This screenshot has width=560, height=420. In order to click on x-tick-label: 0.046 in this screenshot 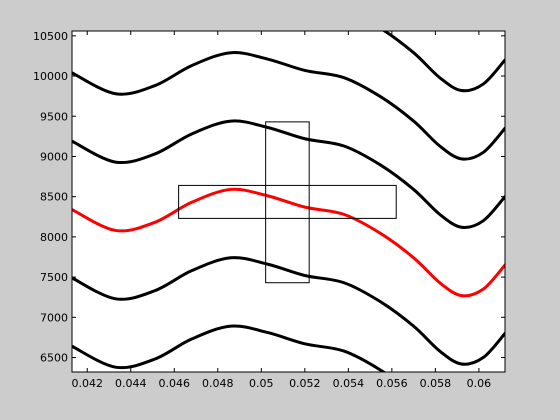, I will do `click(175, 383)`.